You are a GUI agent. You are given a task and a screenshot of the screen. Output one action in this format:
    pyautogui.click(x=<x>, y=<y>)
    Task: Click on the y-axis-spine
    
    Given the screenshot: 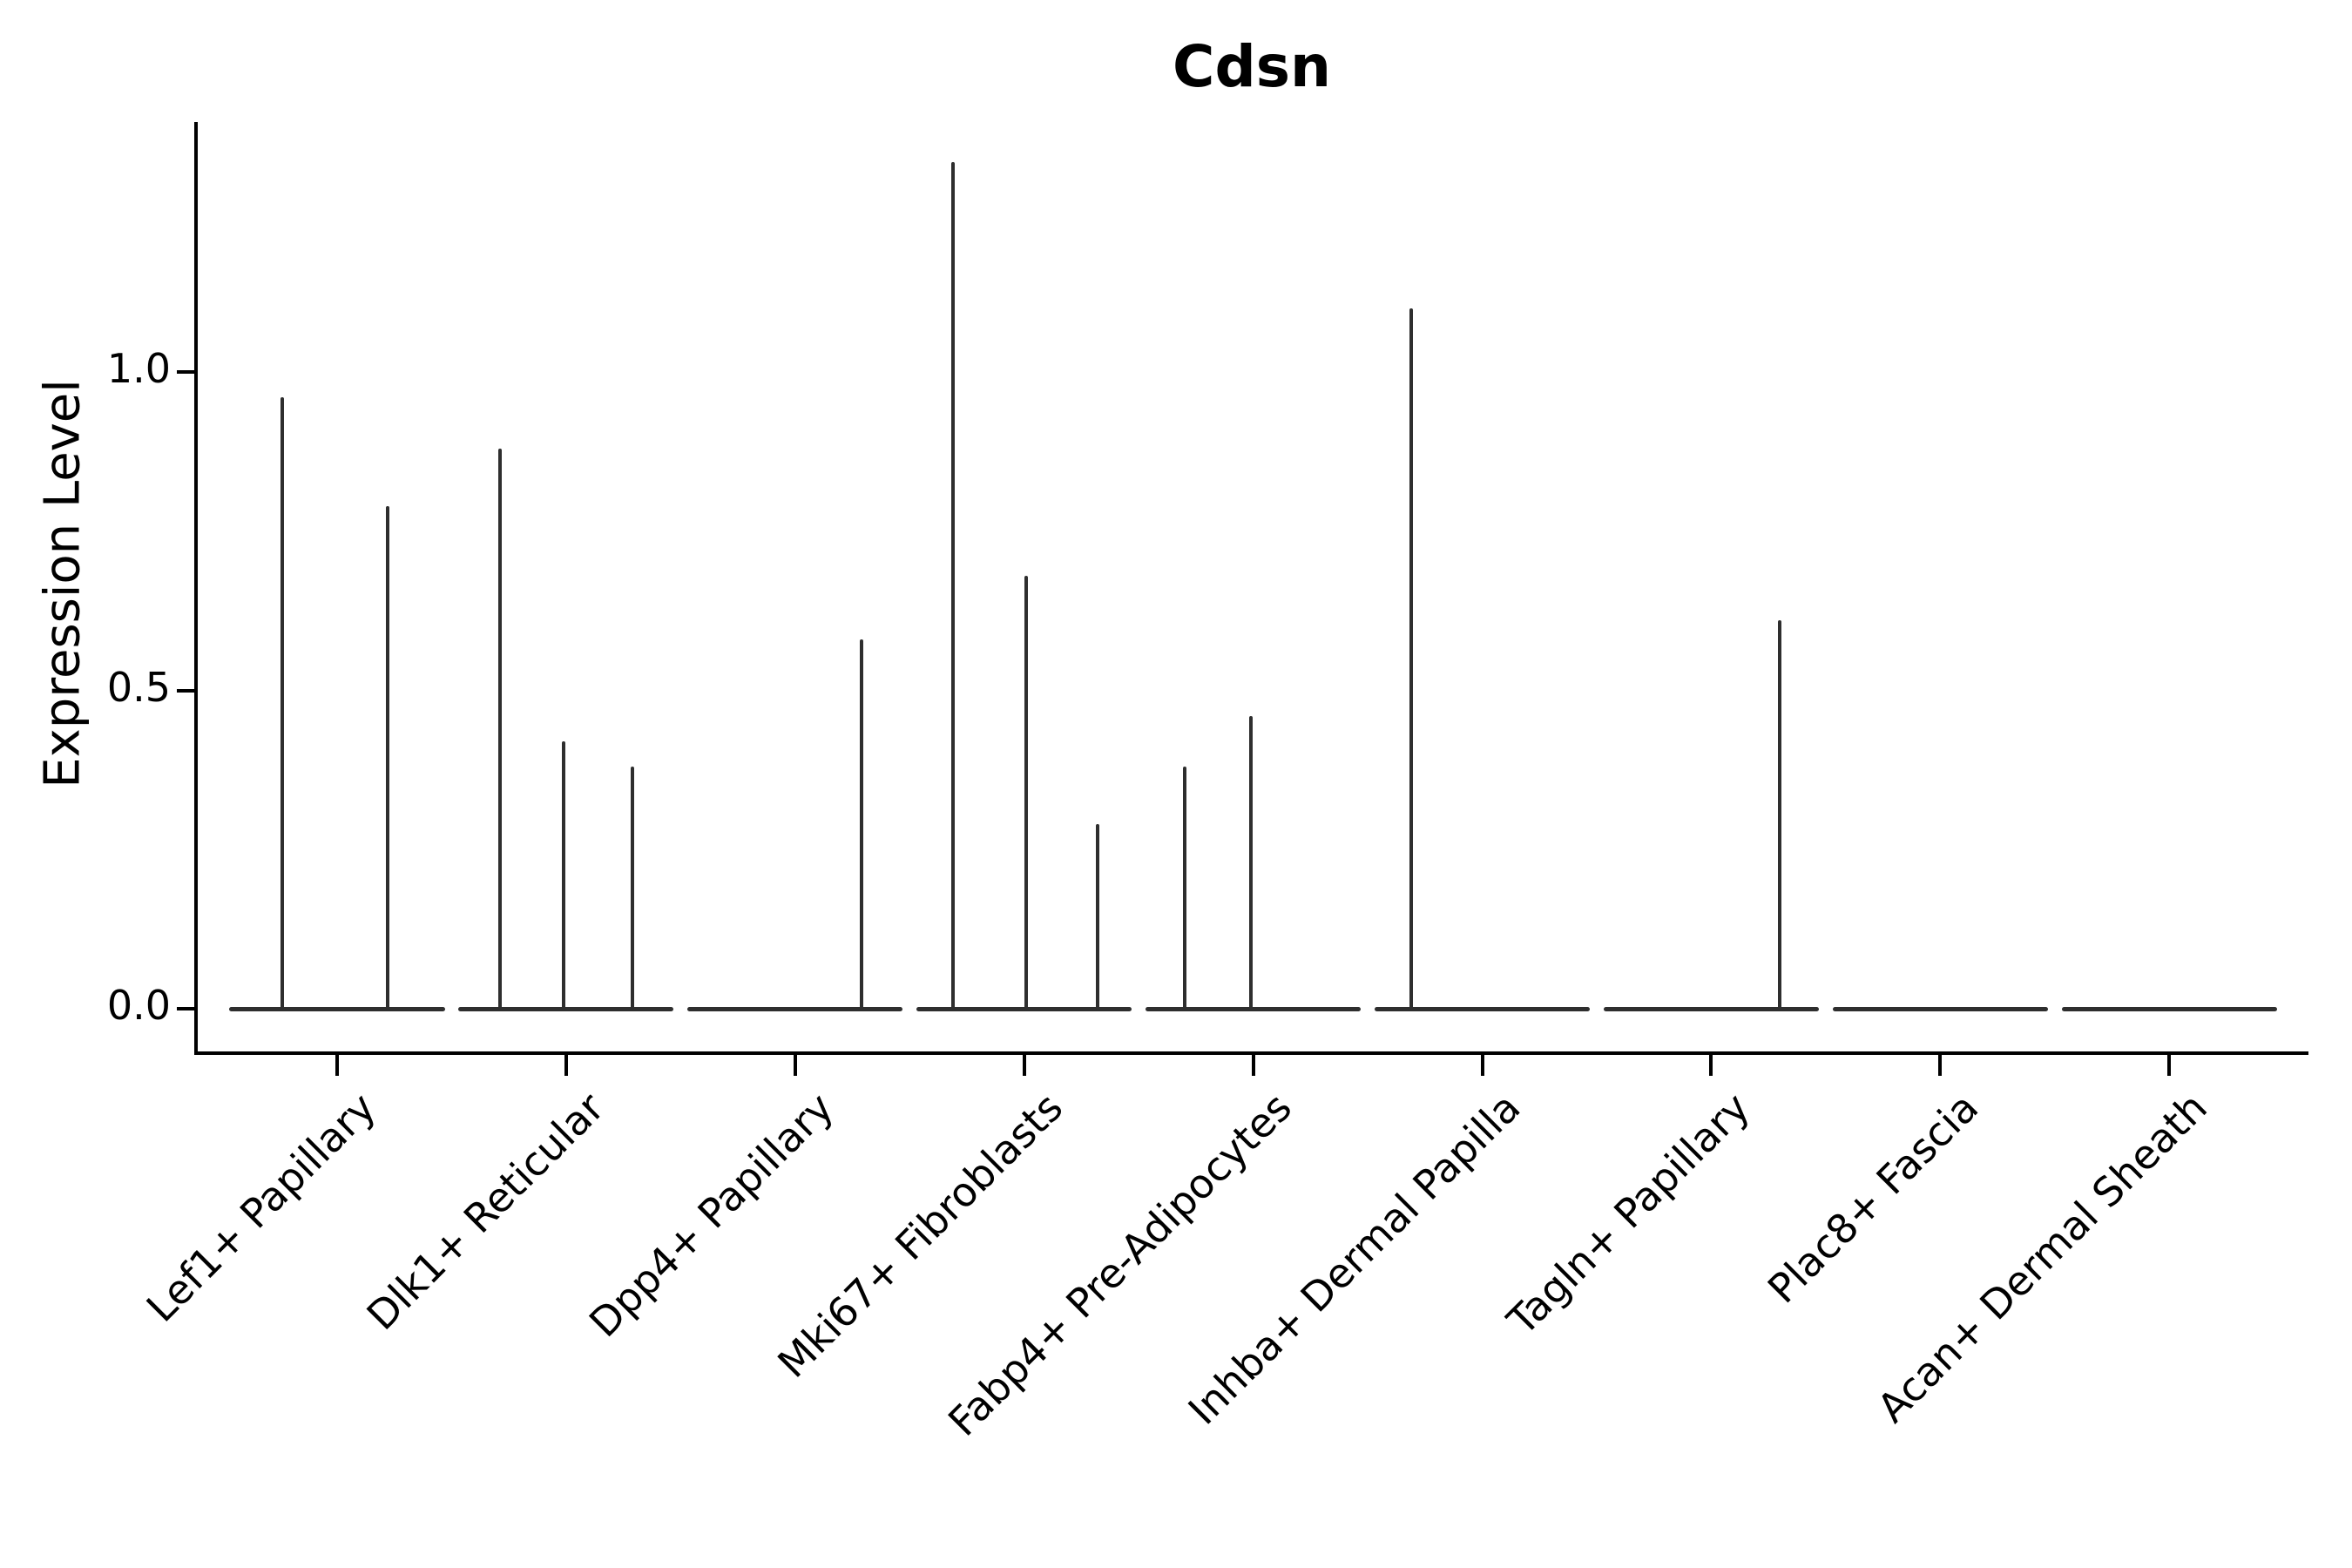 What is the action you would take?
    pyautogui.click(x=196, y=588)
    